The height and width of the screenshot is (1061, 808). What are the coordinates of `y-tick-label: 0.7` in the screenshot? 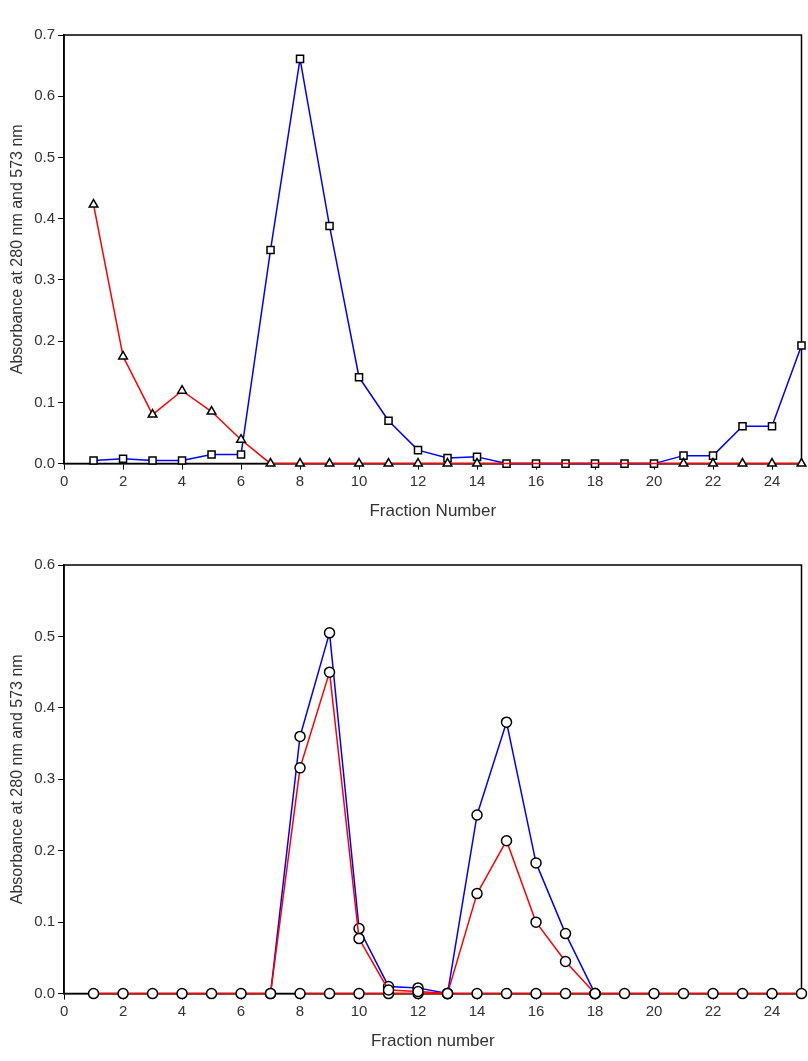 It's located at (45, 34).